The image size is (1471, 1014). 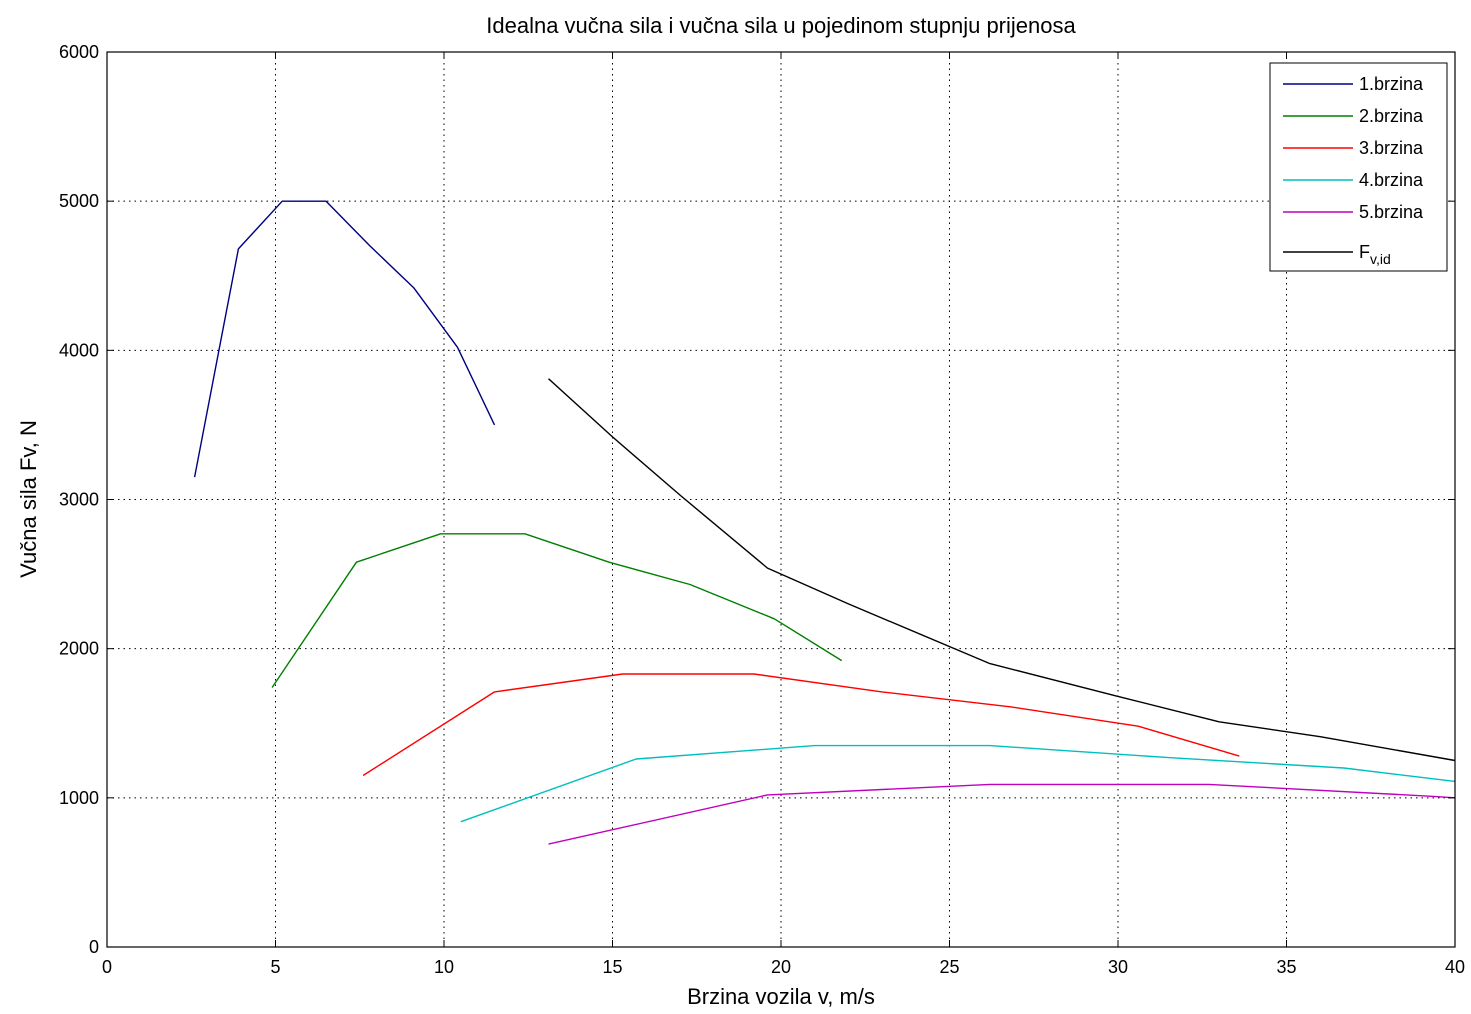 What do you see at coordinates (1286, 967) in the screenshot?
I see `x-tick-label: 35` at bounding box center [1286, 967].